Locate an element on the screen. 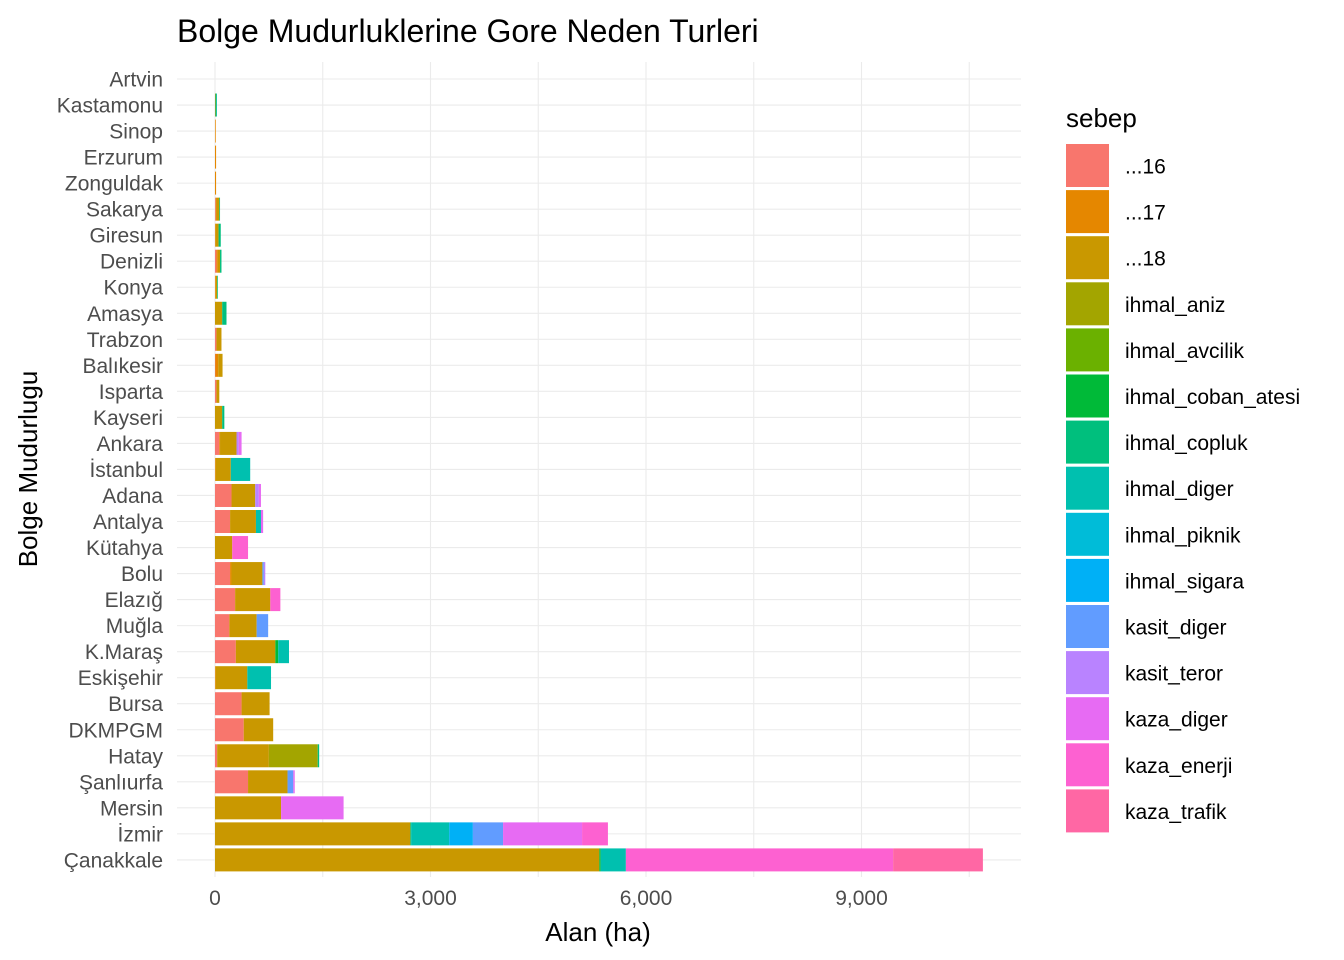  y-tick-label: Trabzon is located at coordinates (125, 340).